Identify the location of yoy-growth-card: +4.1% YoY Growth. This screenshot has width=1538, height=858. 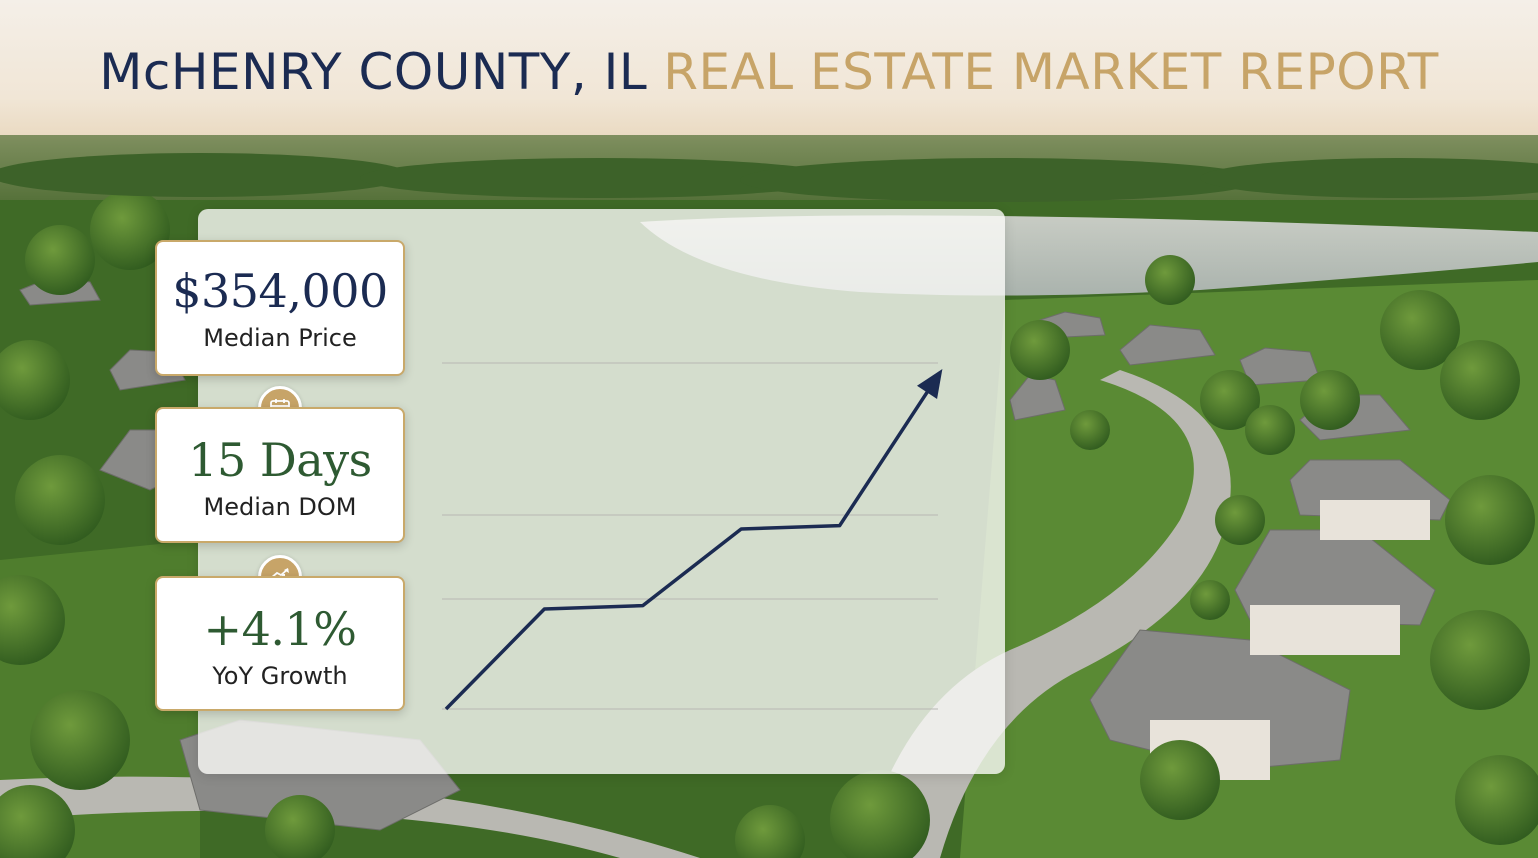
(280, 643).